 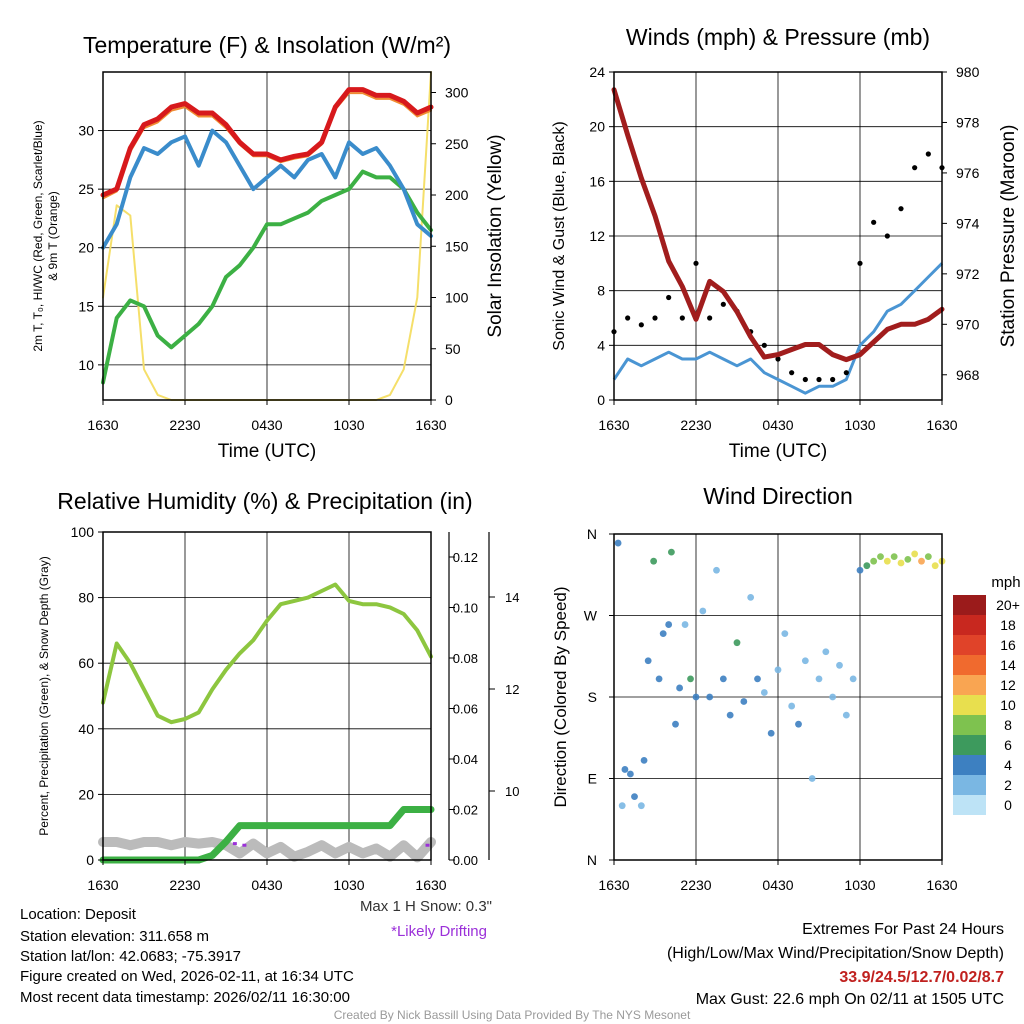 I want to click on max-gust: Max Gust: 22.6 mph On 02/11 at 1505 UTC, so click(x=850, y=999).